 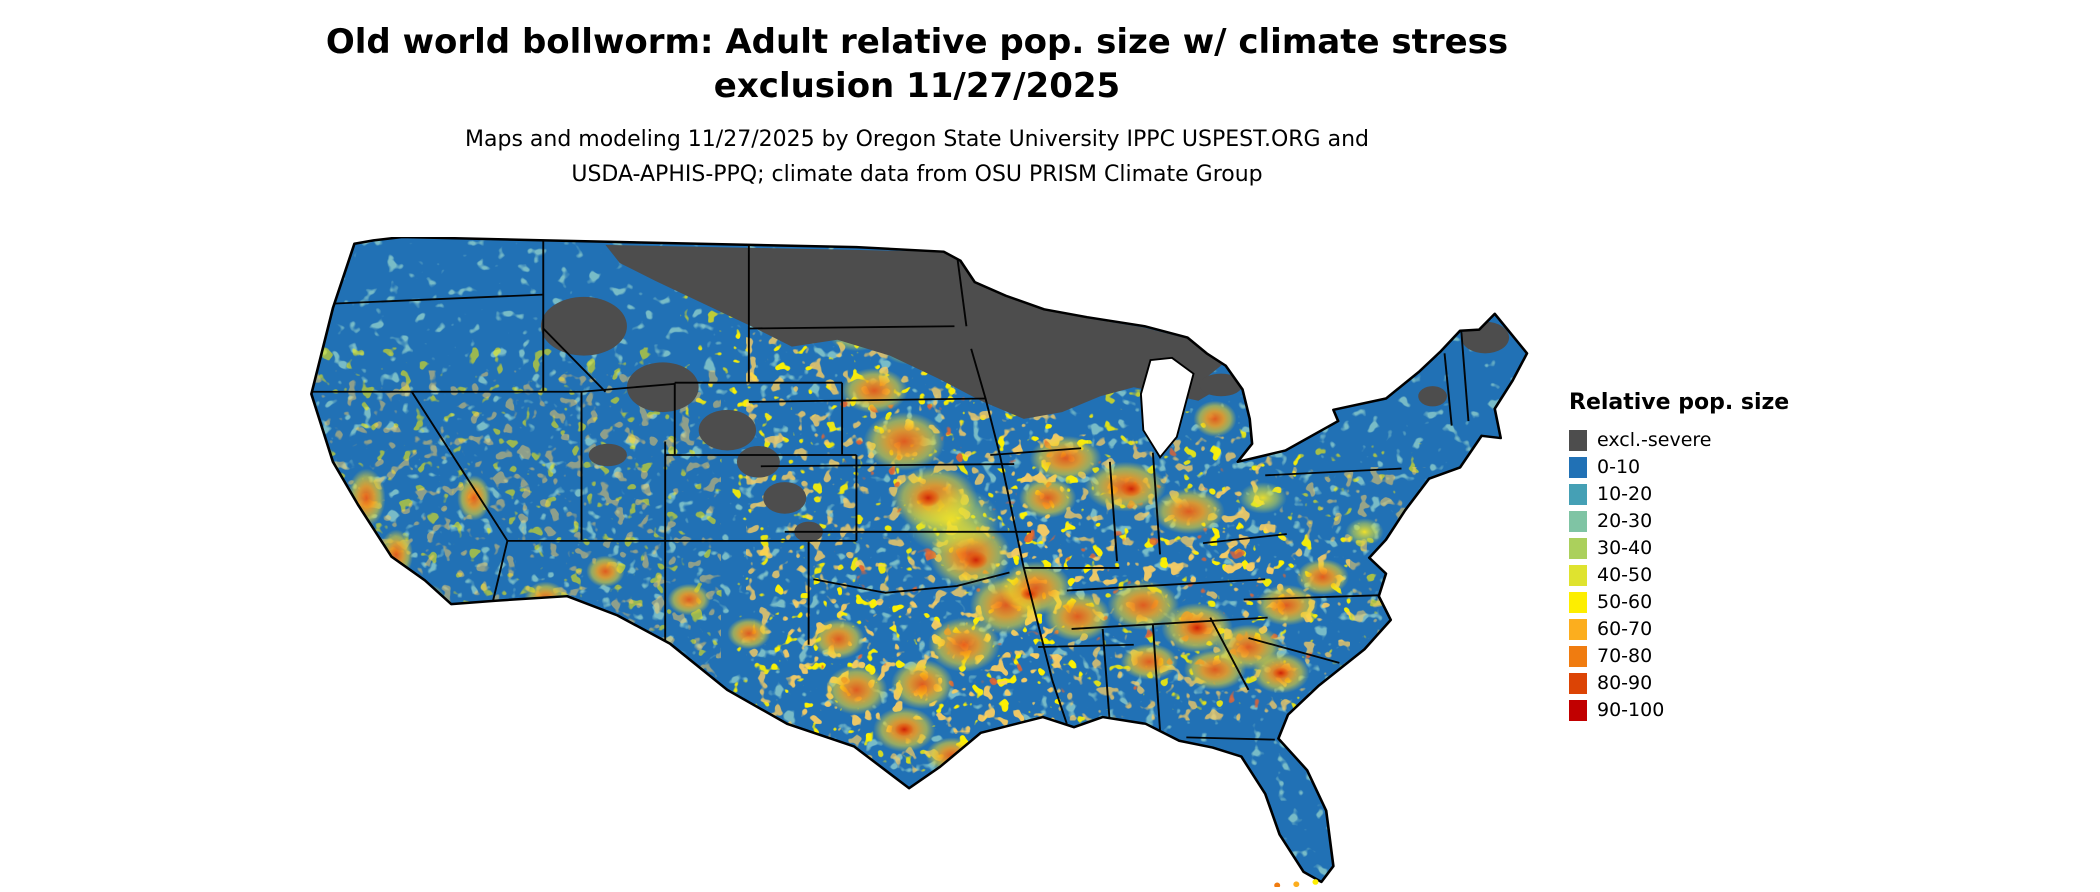 What do you see at coordinates (1619, 467) in the screenshot?
I see `legend-label: 0-10` at bounding box center [1619, 467].